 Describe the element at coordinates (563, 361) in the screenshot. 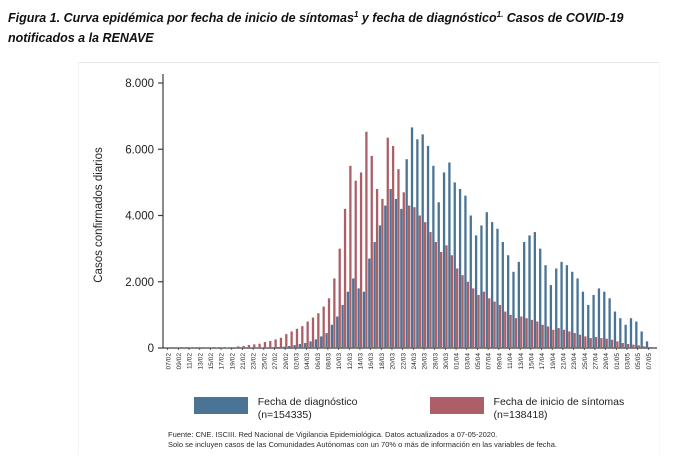

I see `svg-text: 21/04` at that location.